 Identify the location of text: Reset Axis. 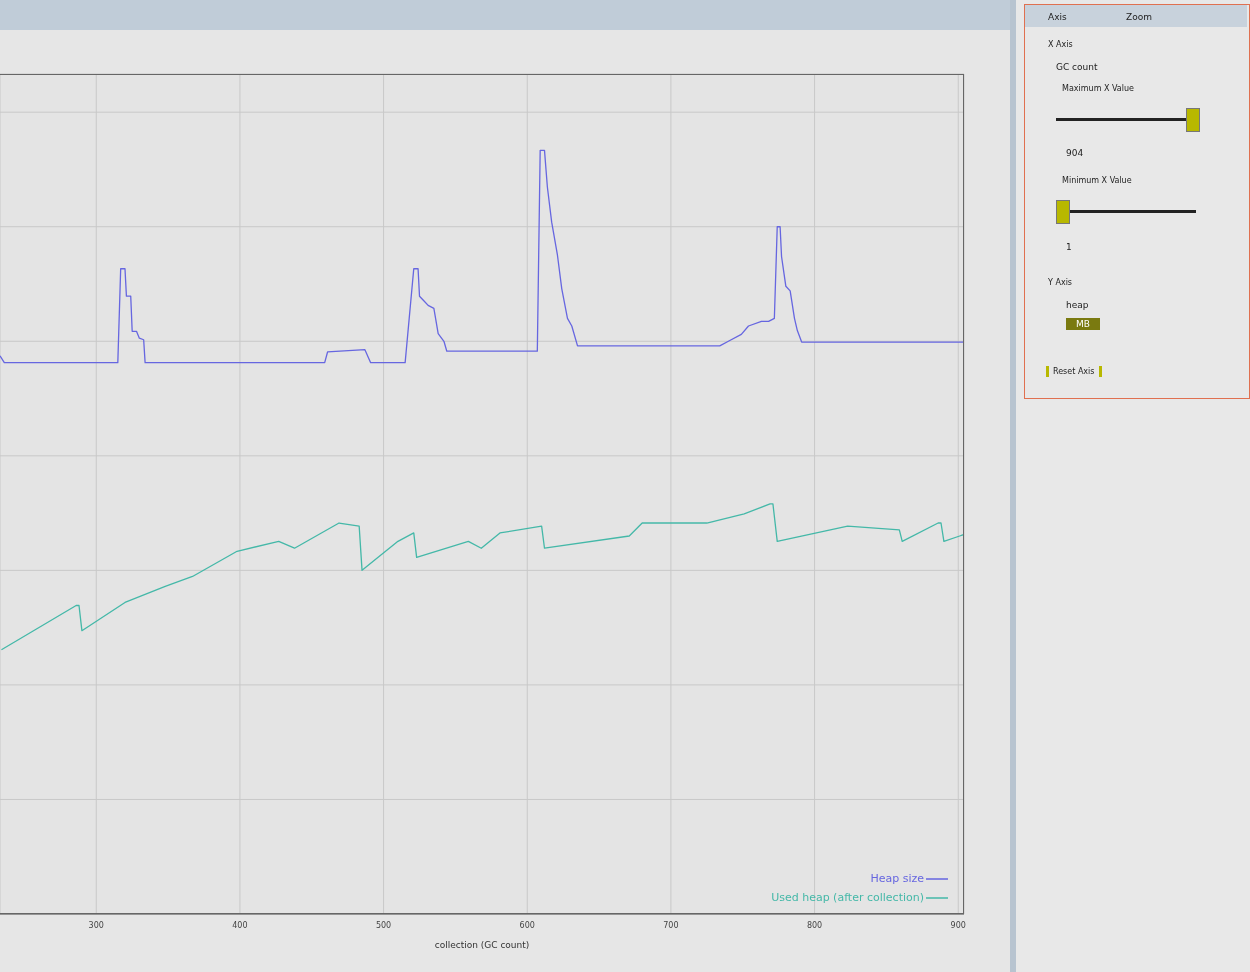
(1074, 371).